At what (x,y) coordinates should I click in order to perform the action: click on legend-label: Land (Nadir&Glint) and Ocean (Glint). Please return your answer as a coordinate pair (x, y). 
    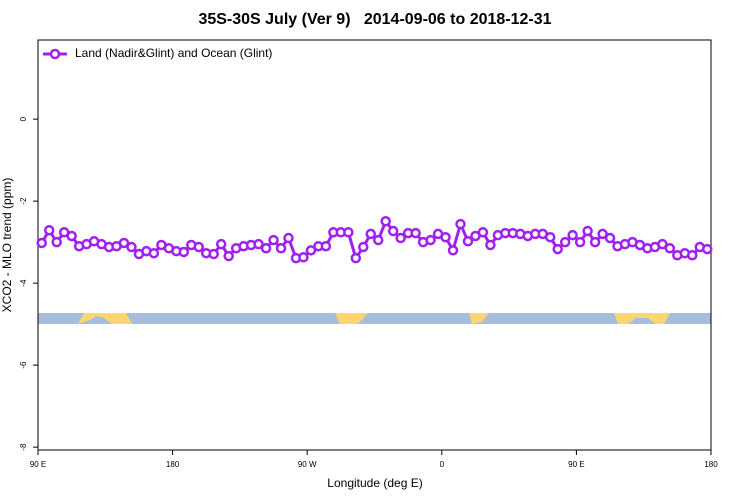
    Looking at the image, I should click on (173, 53).